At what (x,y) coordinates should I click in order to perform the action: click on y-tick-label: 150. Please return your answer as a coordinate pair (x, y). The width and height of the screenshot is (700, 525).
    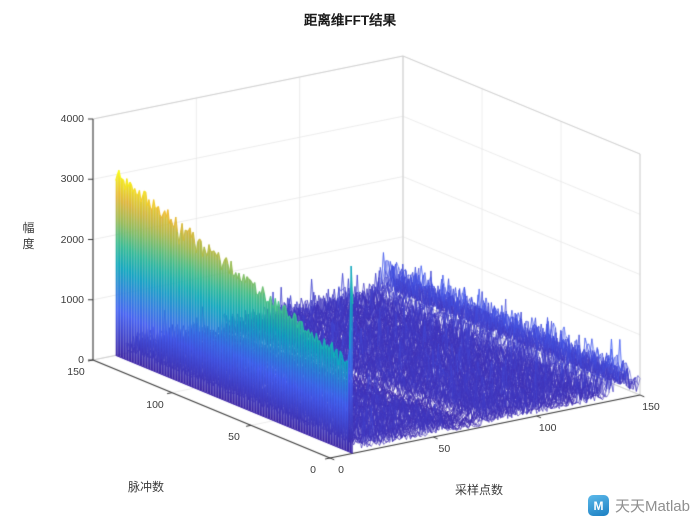
    Looking at the image, I should click on (76, 372).